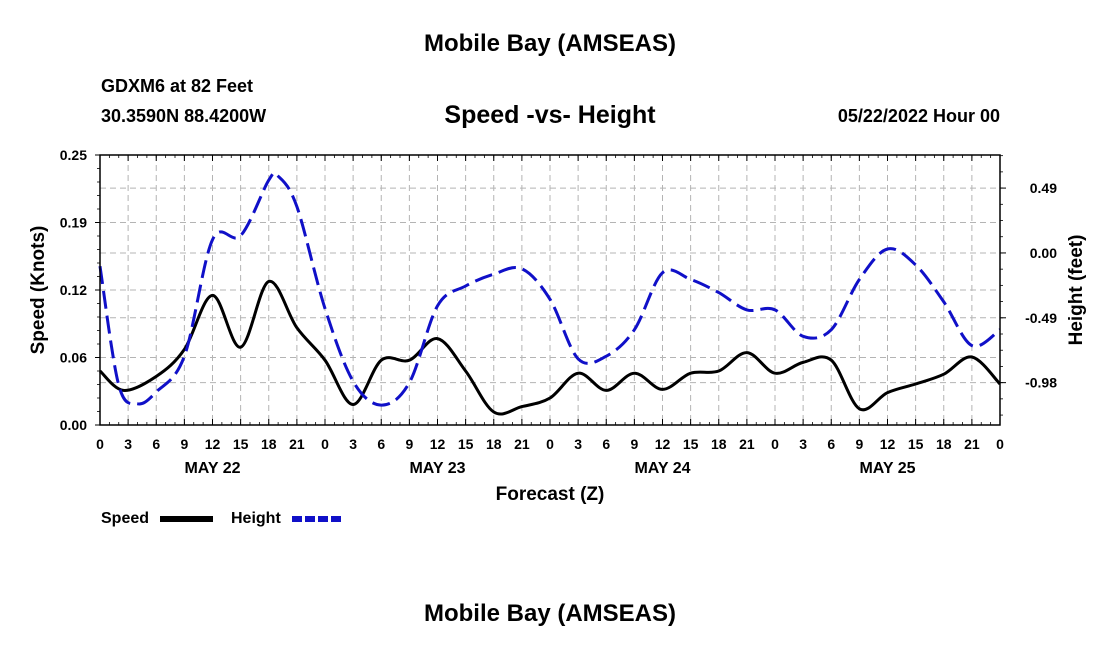 The height and width of the screenshot is (650, 1100). I want to click on y-axis-left-label: Speed (Knots), so click(38, 290).